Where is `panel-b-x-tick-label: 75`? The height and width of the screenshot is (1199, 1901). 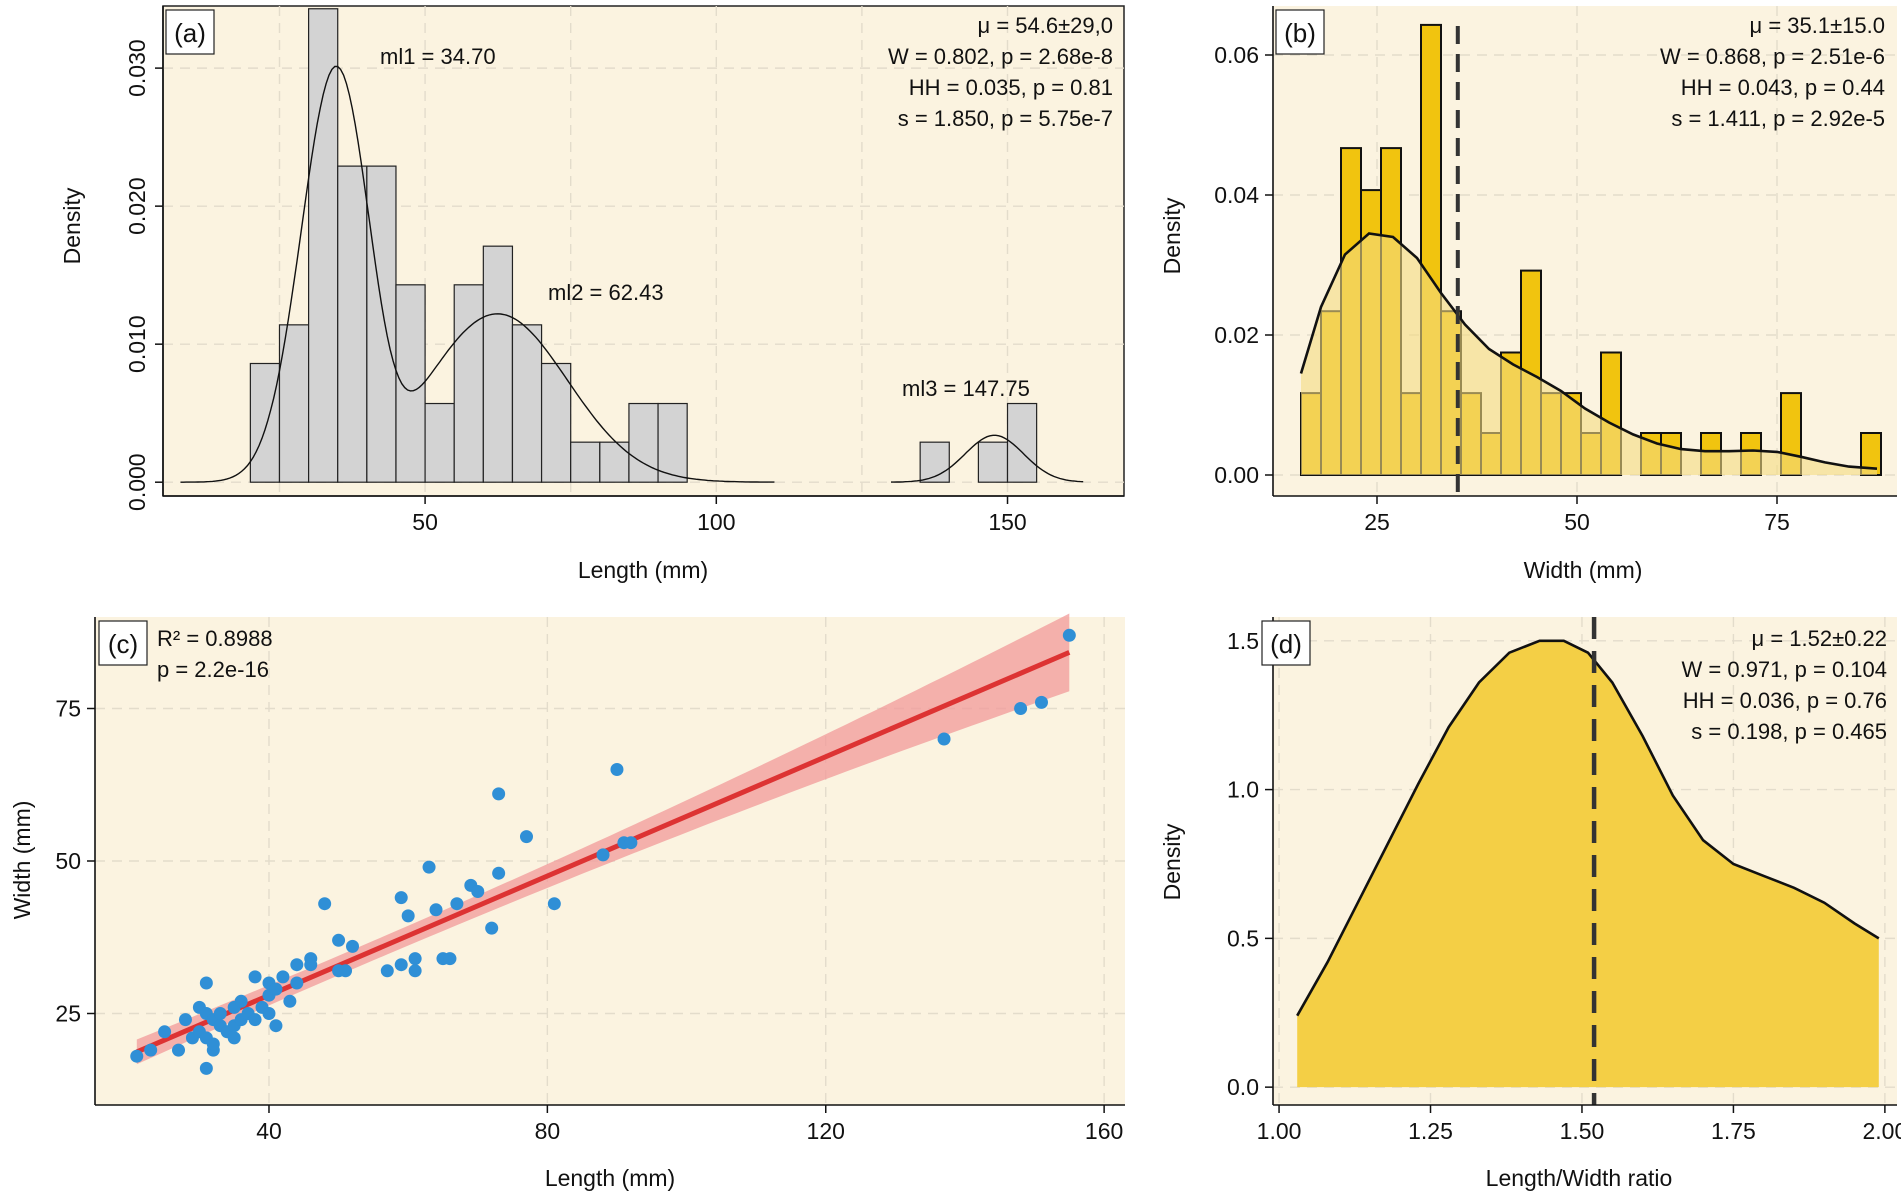
panel-b-x-tick-label: 75 is located at coordinates (1777, 522).